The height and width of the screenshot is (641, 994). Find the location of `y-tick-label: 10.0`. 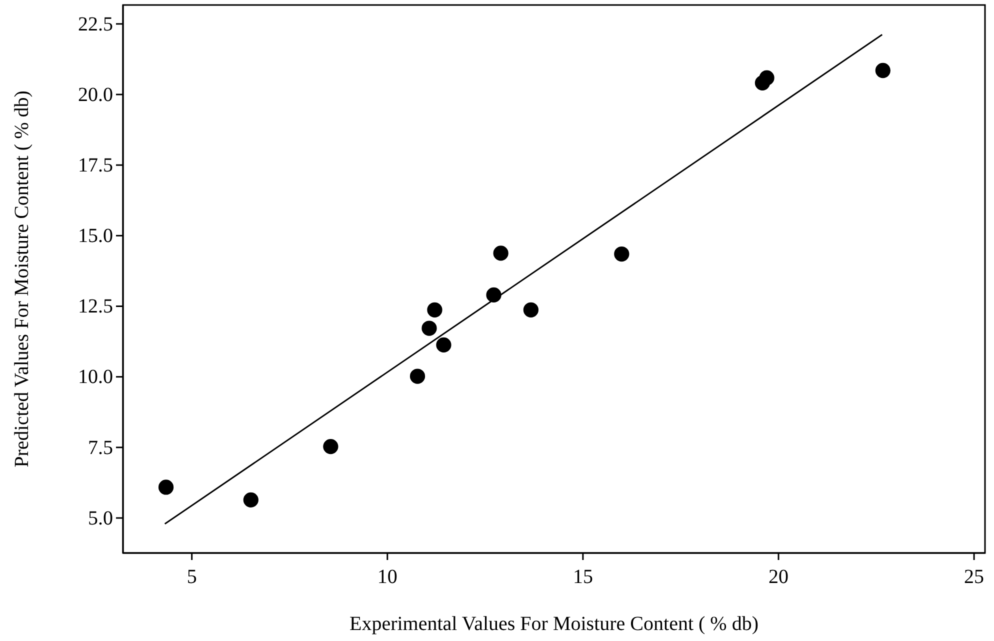

y-tick-label: 10.0 is located at coordinates (95, 377).